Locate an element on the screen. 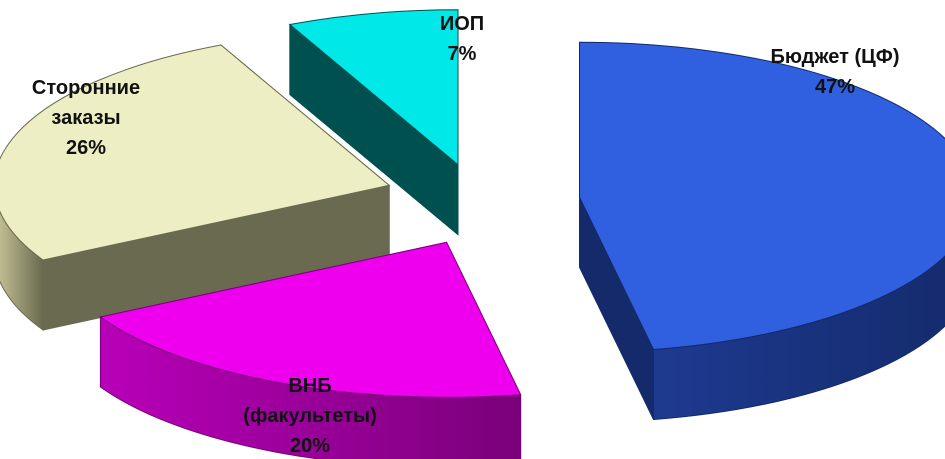  data-label-line: Бюджет (ЦФ) is located at coordinates (834, 57).